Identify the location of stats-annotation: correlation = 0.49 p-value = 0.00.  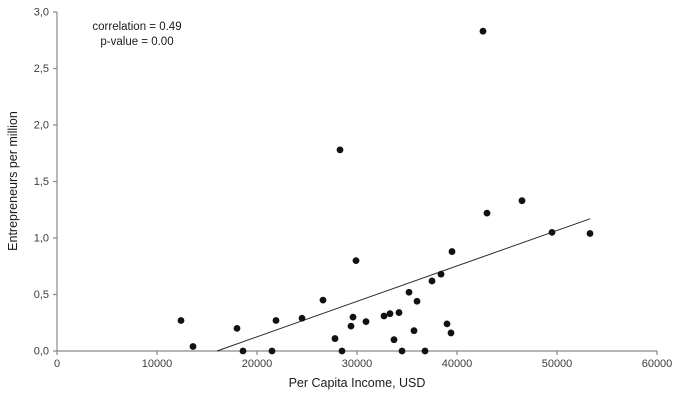
(137, 34).